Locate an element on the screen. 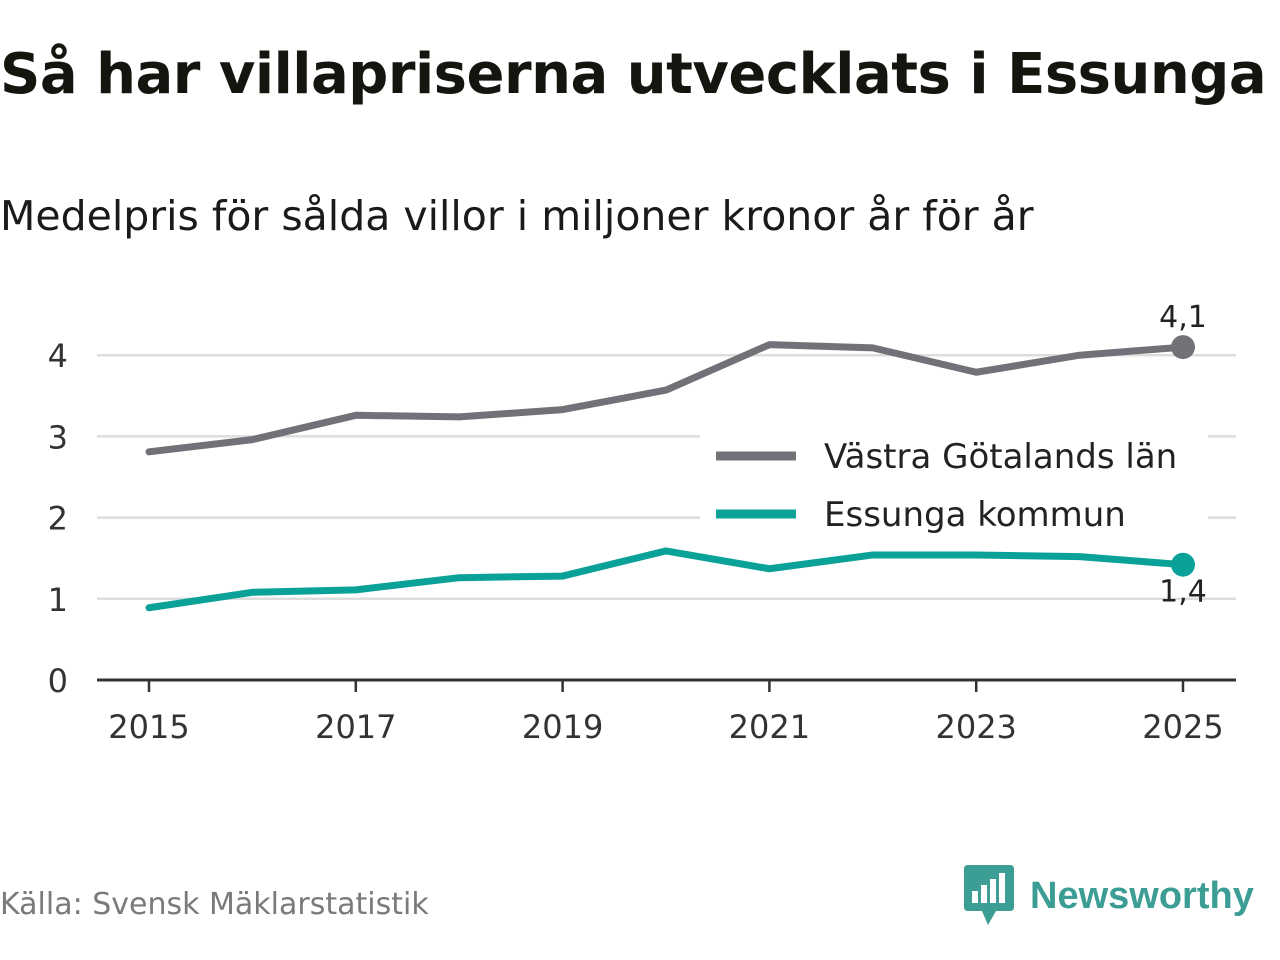 Image resolution: width=1280 pixels, height=960 pixels. source-note: Källa: Svensk Mäklarstatistik is located at coordinates (214, 904).